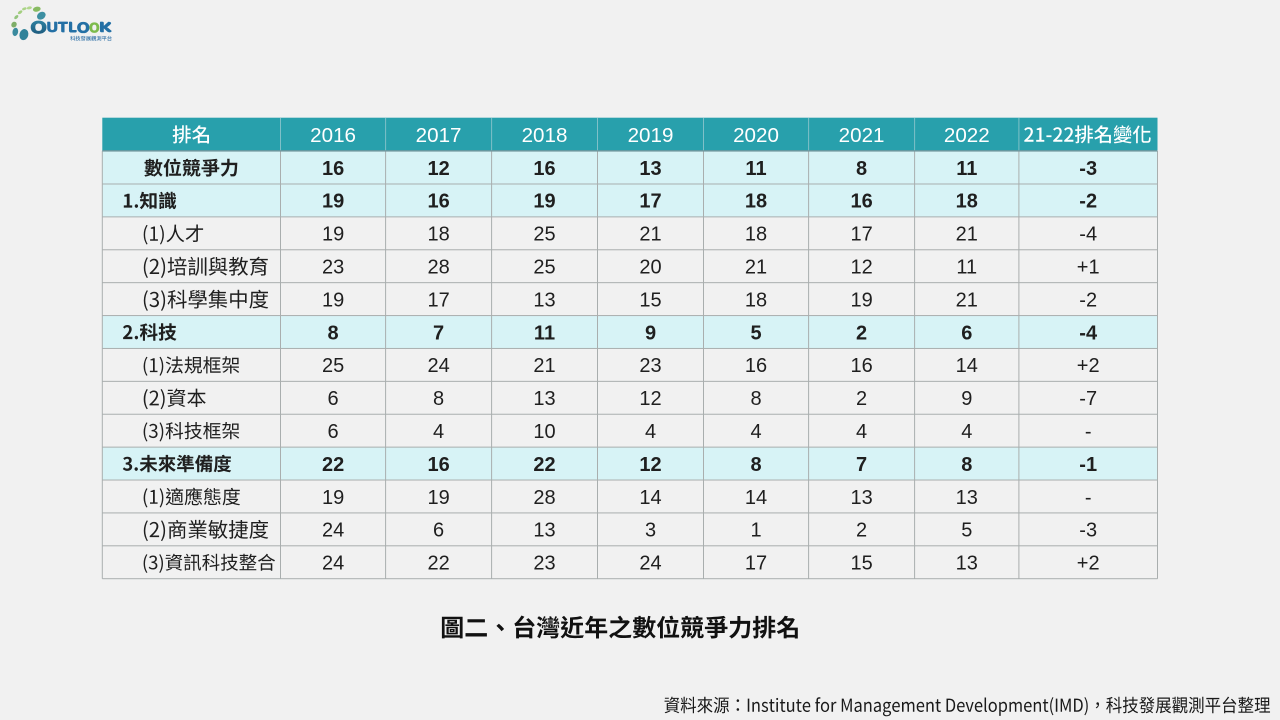 The width and height of the screenshot is (1280, 720). What do you see at coordinates (439, 135) in the screenshot?
I see `svg-text: 2017` at bounding box center [439, 135].